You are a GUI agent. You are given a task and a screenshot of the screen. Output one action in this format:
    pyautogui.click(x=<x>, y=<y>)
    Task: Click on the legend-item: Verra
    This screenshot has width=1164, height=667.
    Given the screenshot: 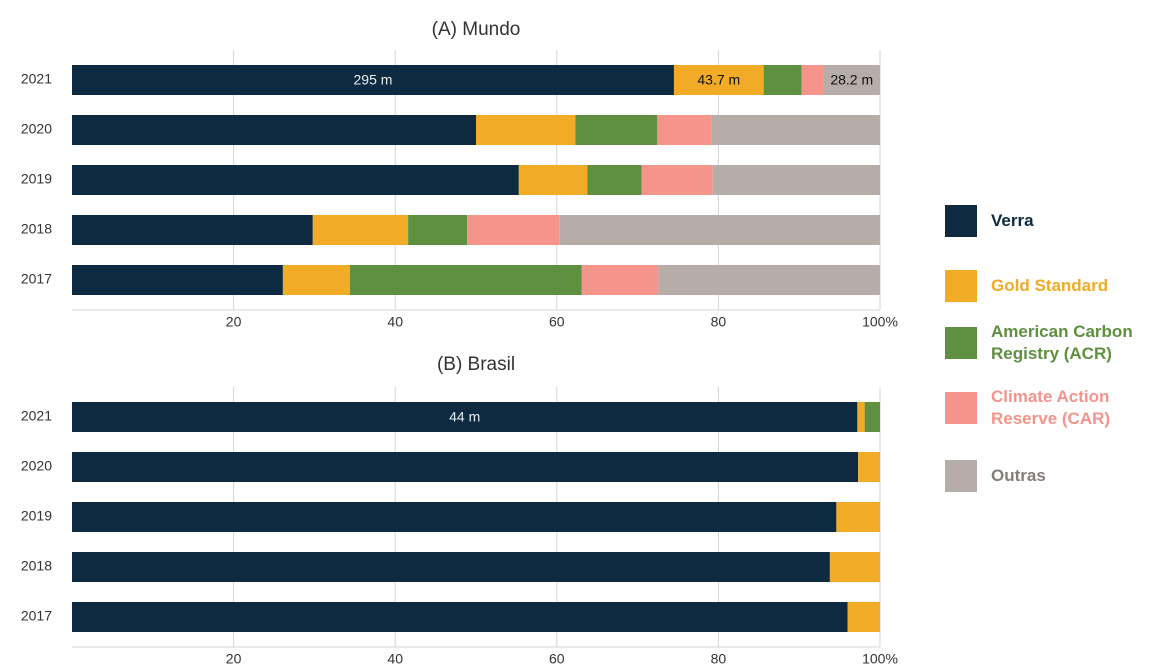 What is the action you would take?
    pyautogui.click(x=1052, y=221)
    